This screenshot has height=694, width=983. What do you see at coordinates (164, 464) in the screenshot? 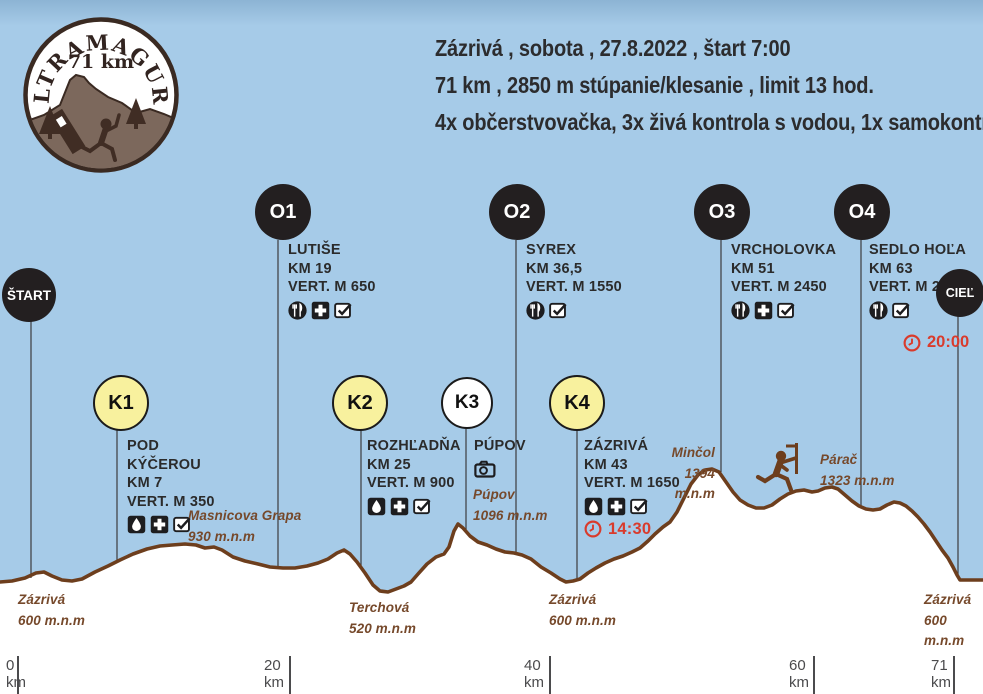
I see `checkpoint-name: KÝČEROU` at bounding box center [164, 464].